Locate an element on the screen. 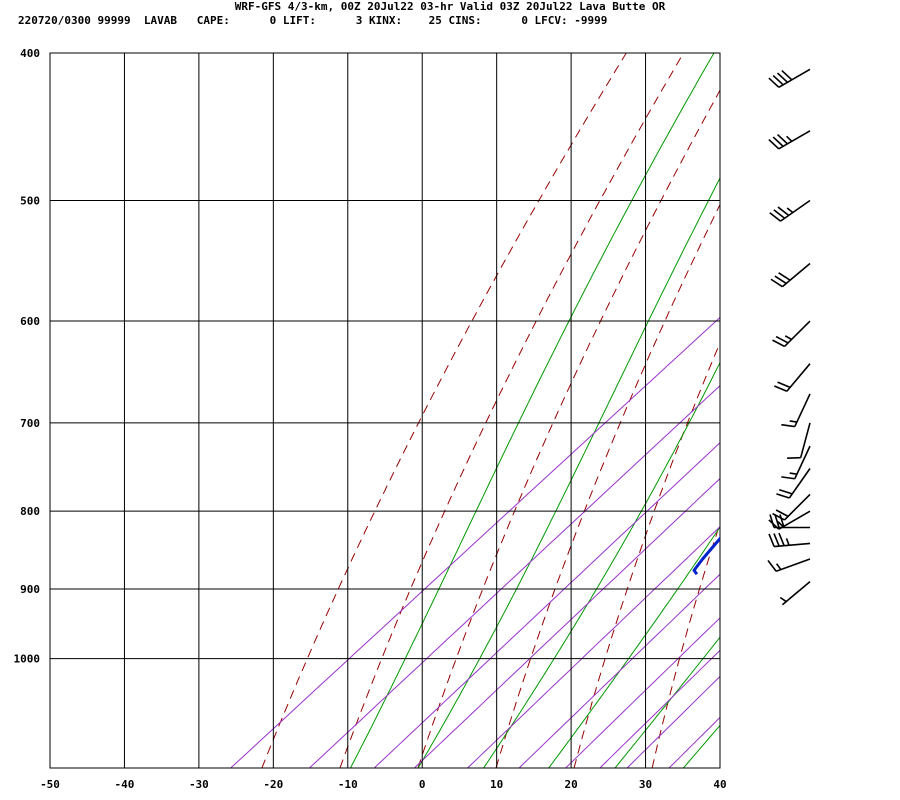  x-tick-label: -50 is located at coordinates (50, 784).